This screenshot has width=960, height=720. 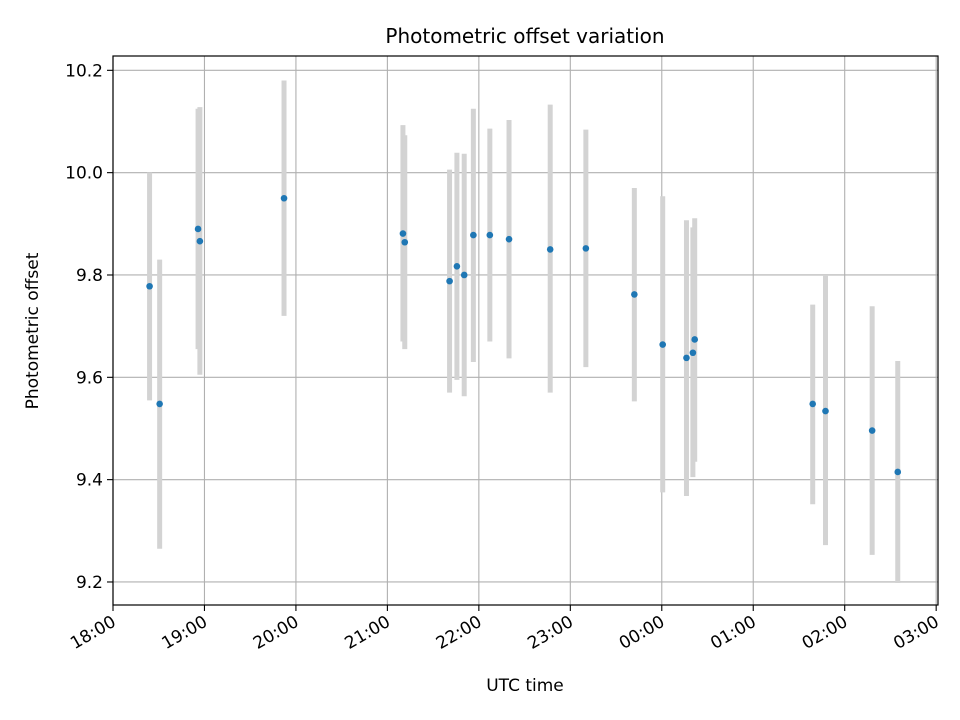 What do you see at coordinates (89, 378) in the screenshot?
I see `y-tick-label: 9.6` at bounding box center [89, 378].